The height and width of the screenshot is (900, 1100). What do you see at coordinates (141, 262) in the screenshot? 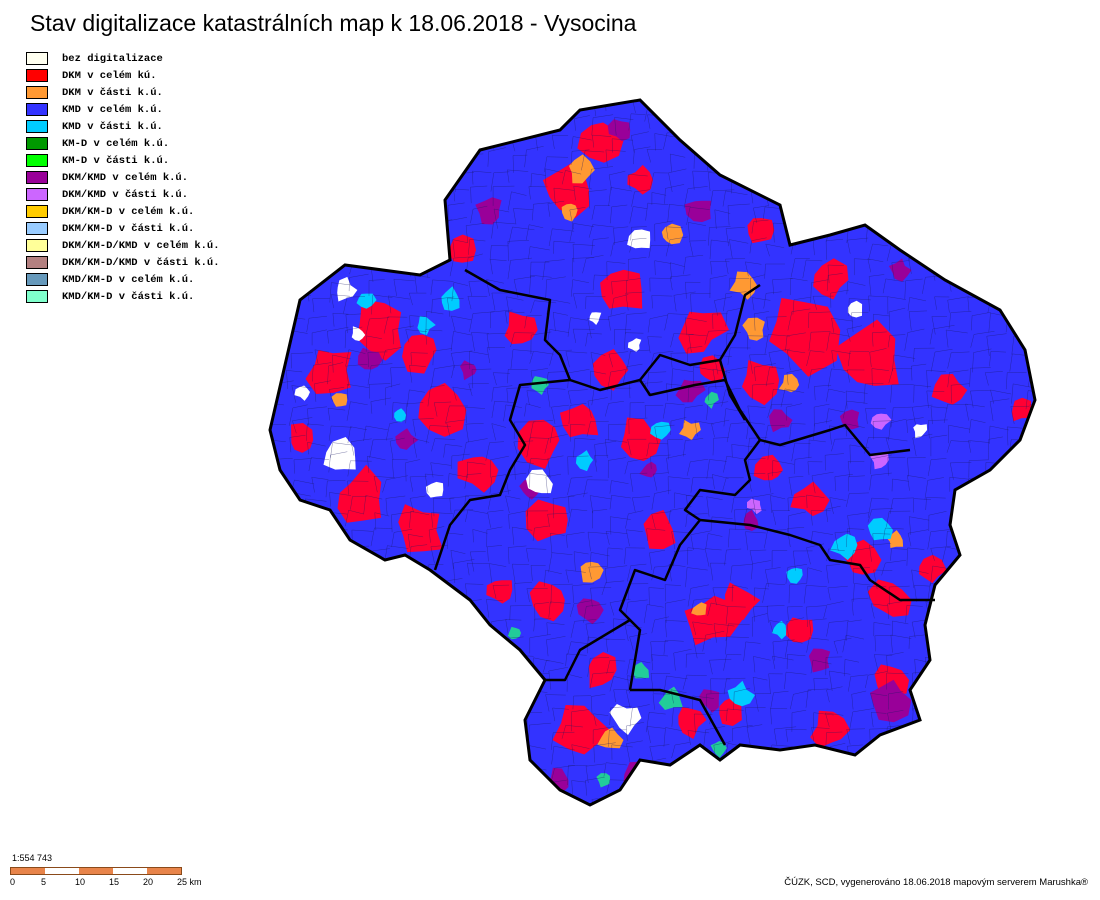
I see `legend-label: DKM/KM-D/KMD v části k.ú.` at bounding box center [141, 262].